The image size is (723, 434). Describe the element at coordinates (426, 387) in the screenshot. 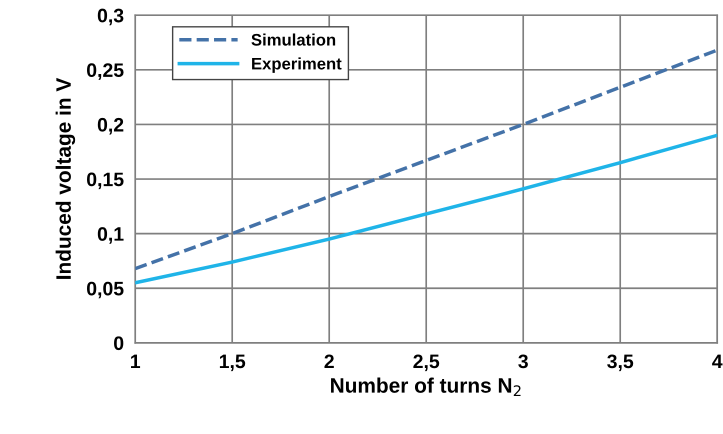

I see `x-axis-title: Number of turns N$_{2}$` at that location.